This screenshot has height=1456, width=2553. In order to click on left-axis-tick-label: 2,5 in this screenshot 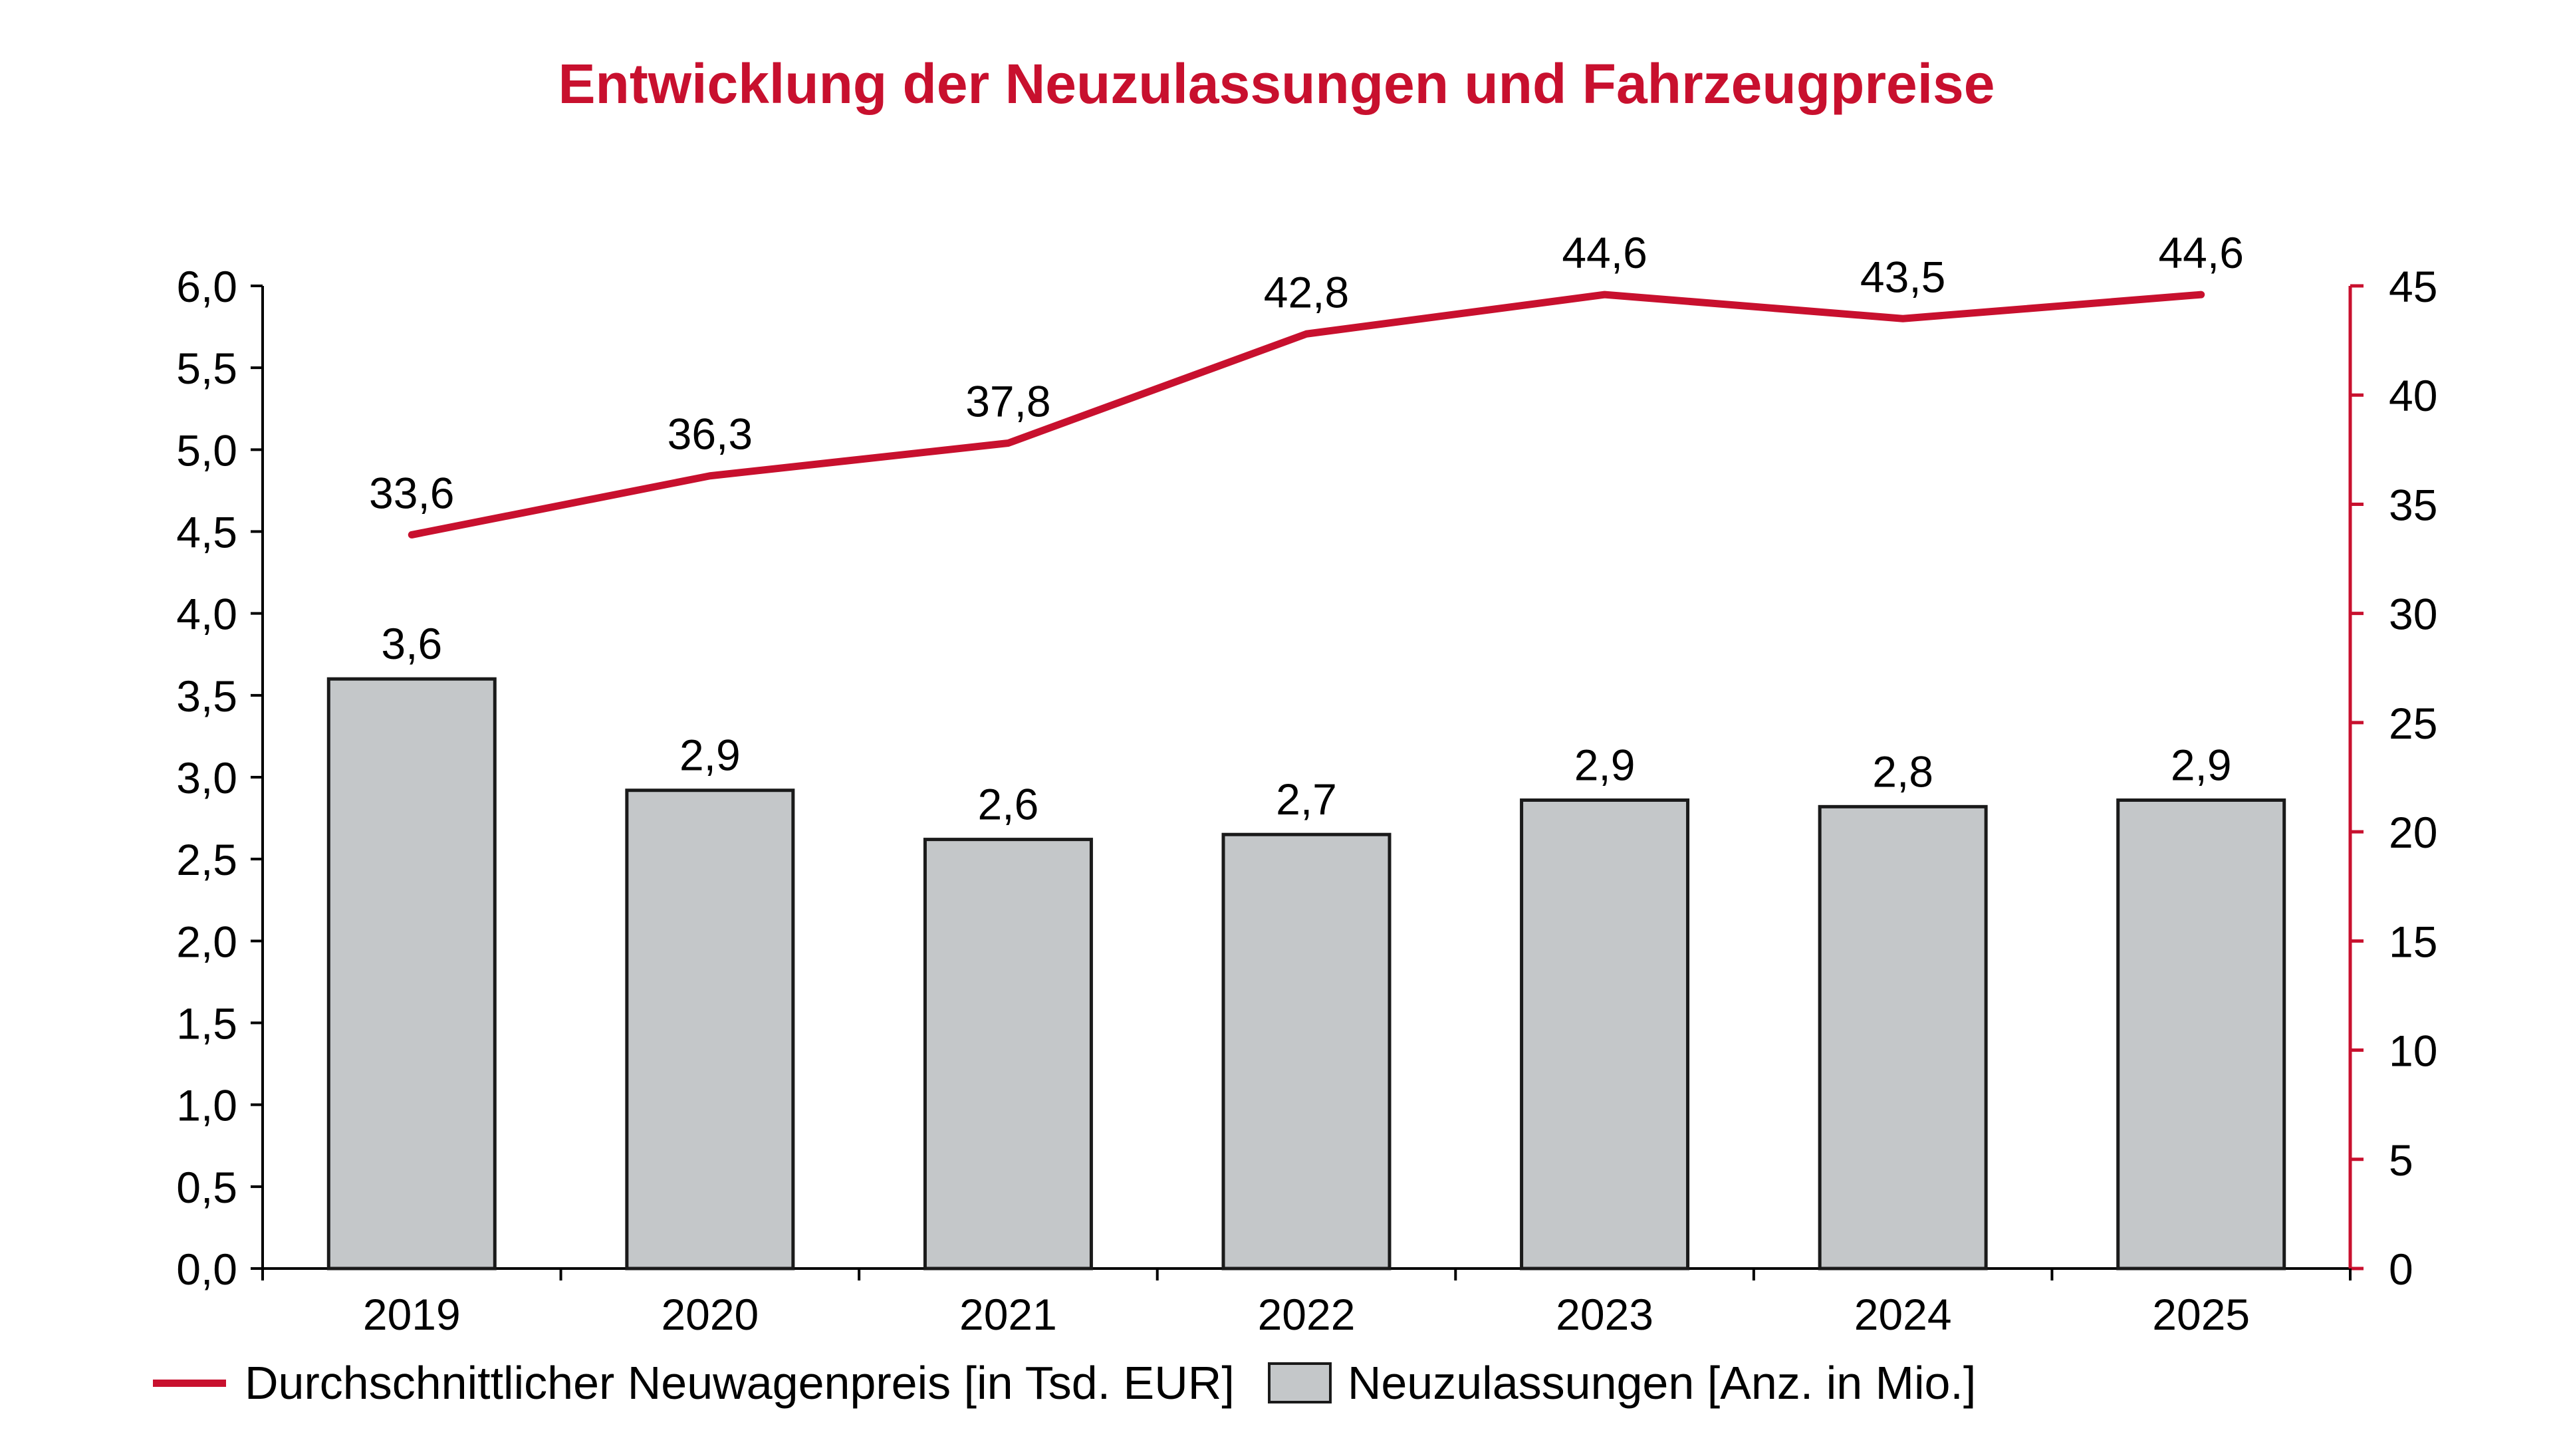, I will do `click(206, 860)`.